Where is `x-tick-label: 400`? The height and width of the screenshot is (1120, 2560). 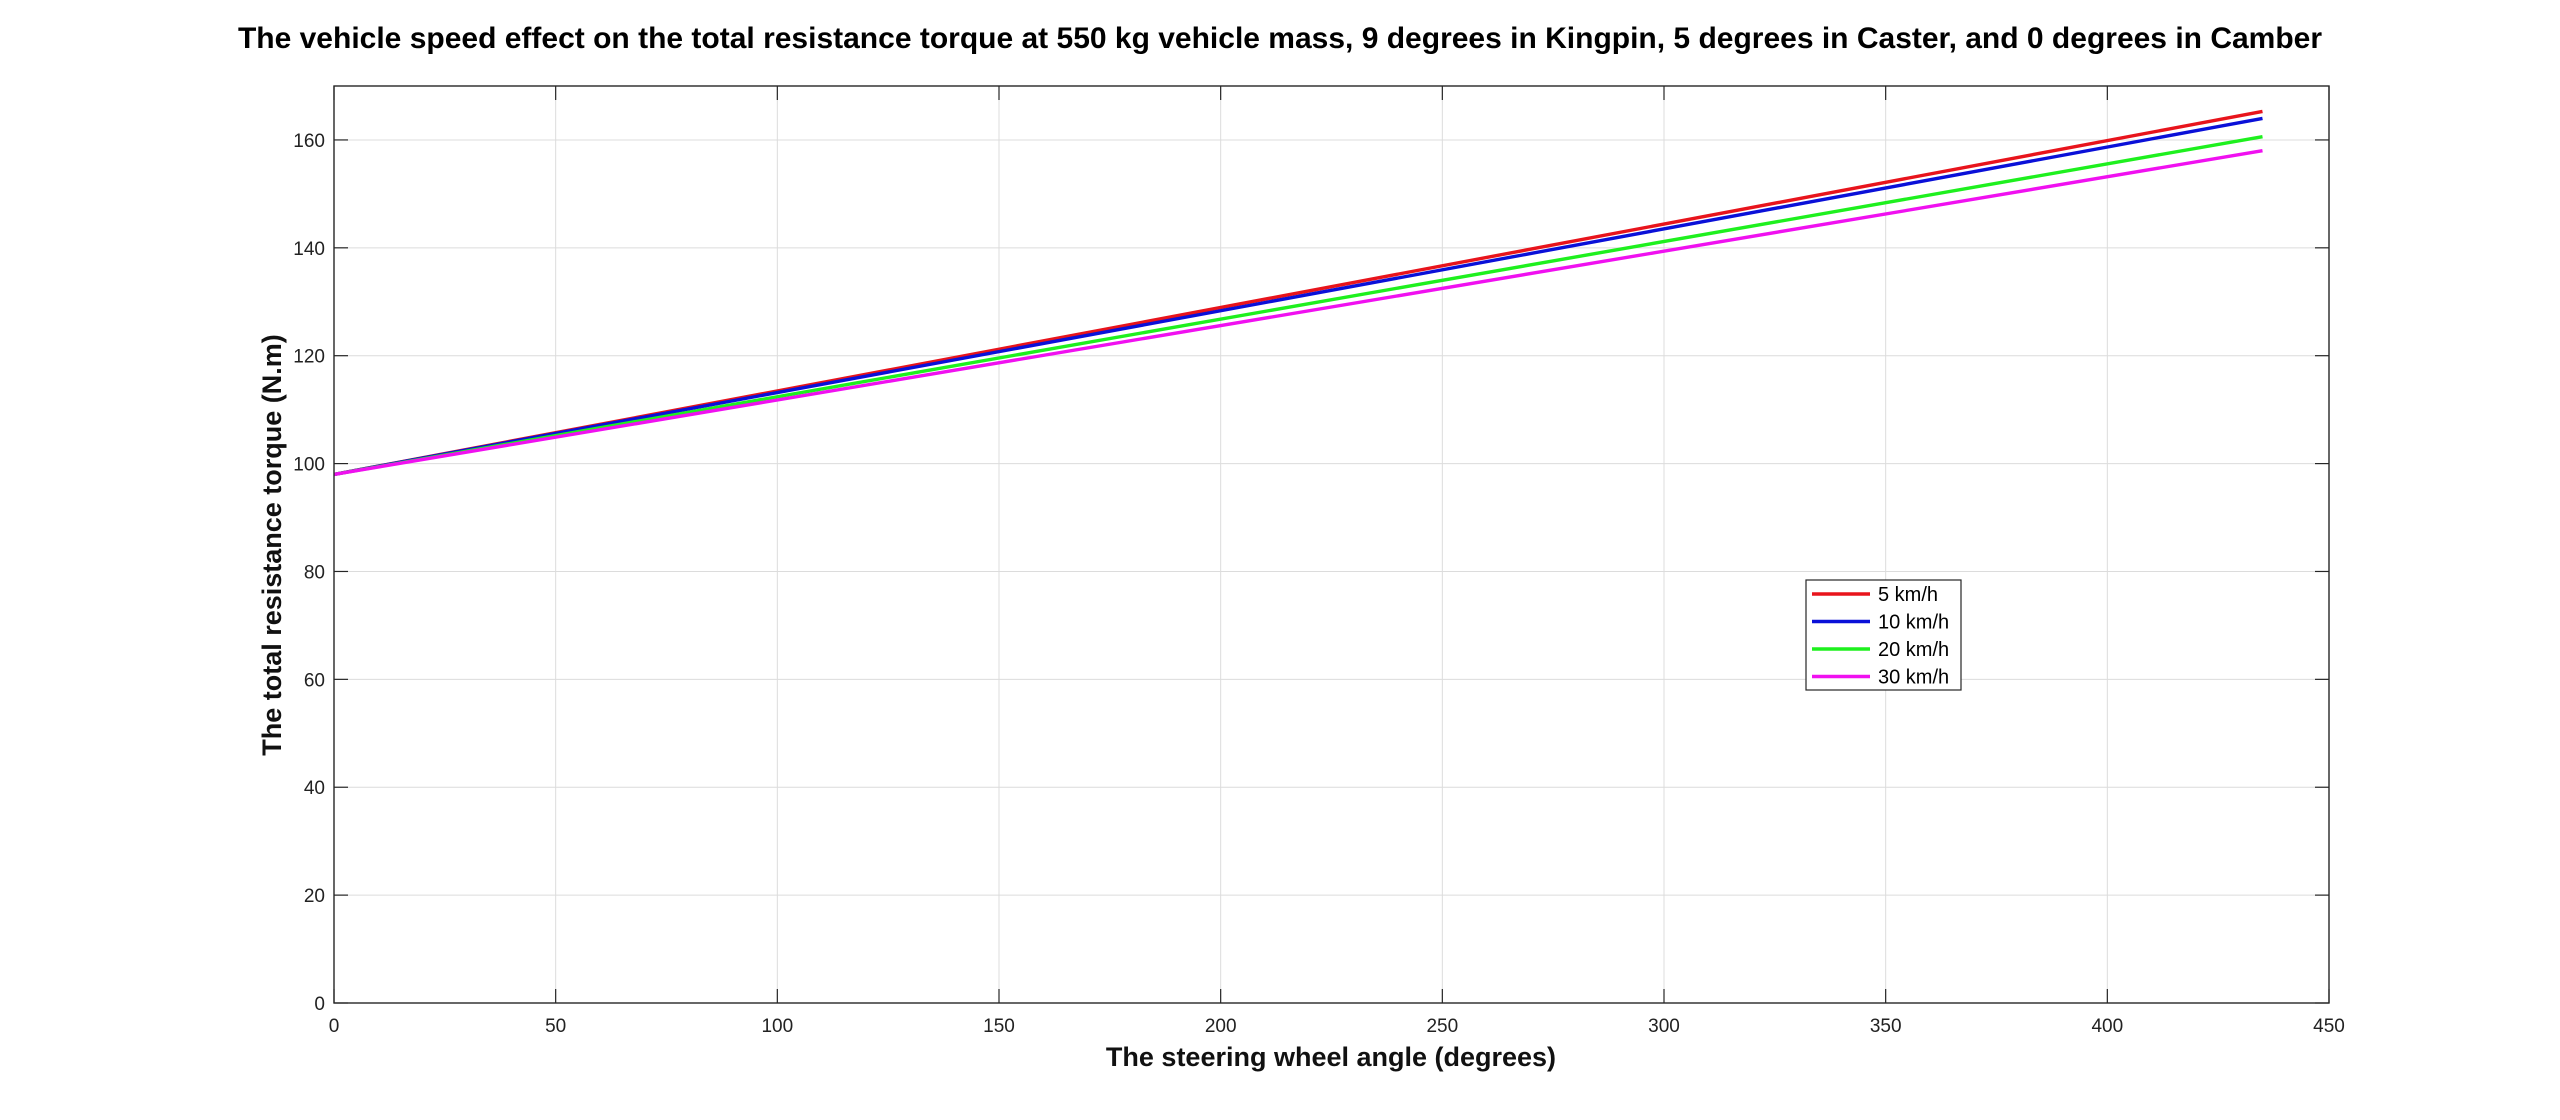 x-tick-label: 400 is located at coordinates (2107, 1026).